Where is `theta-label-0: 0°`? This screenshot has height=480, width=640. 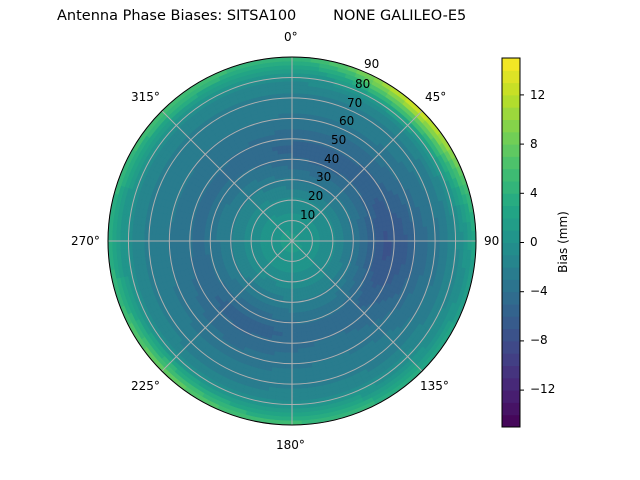 theta-label-0: 0° is located at coordinates (291, 37).